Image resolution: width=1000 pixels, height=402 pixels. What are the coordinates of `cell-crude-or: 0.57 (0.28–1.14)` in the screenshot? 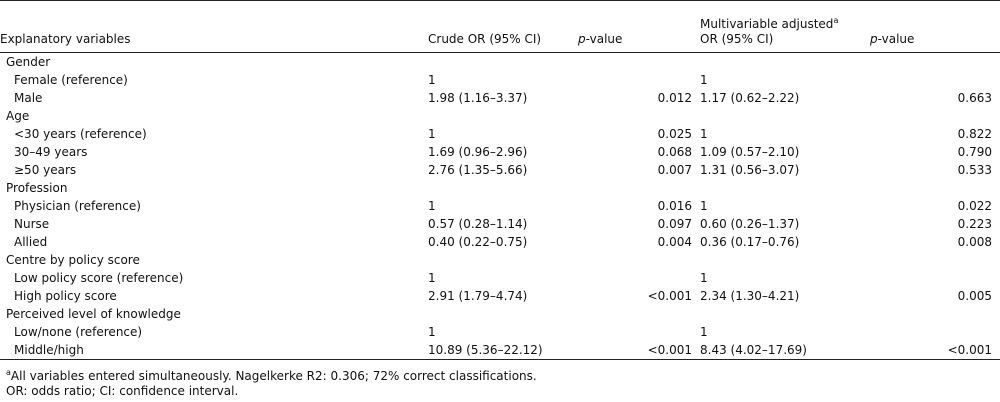 It's located at (478, 224).